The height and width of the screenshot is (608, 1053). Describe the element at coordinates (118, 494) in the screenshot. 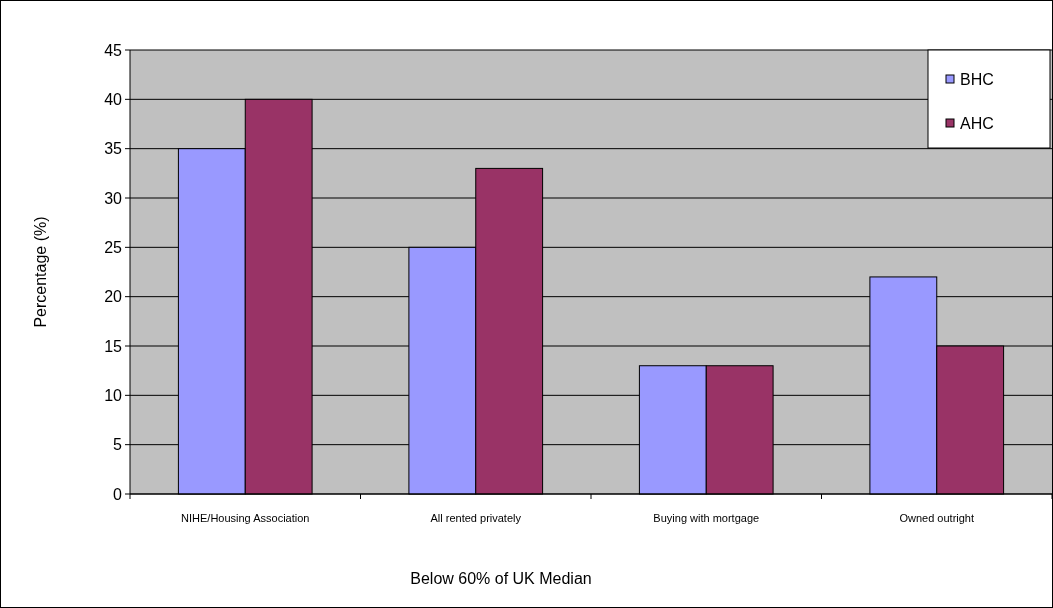

I see `y-tick-label: 0` at that location.